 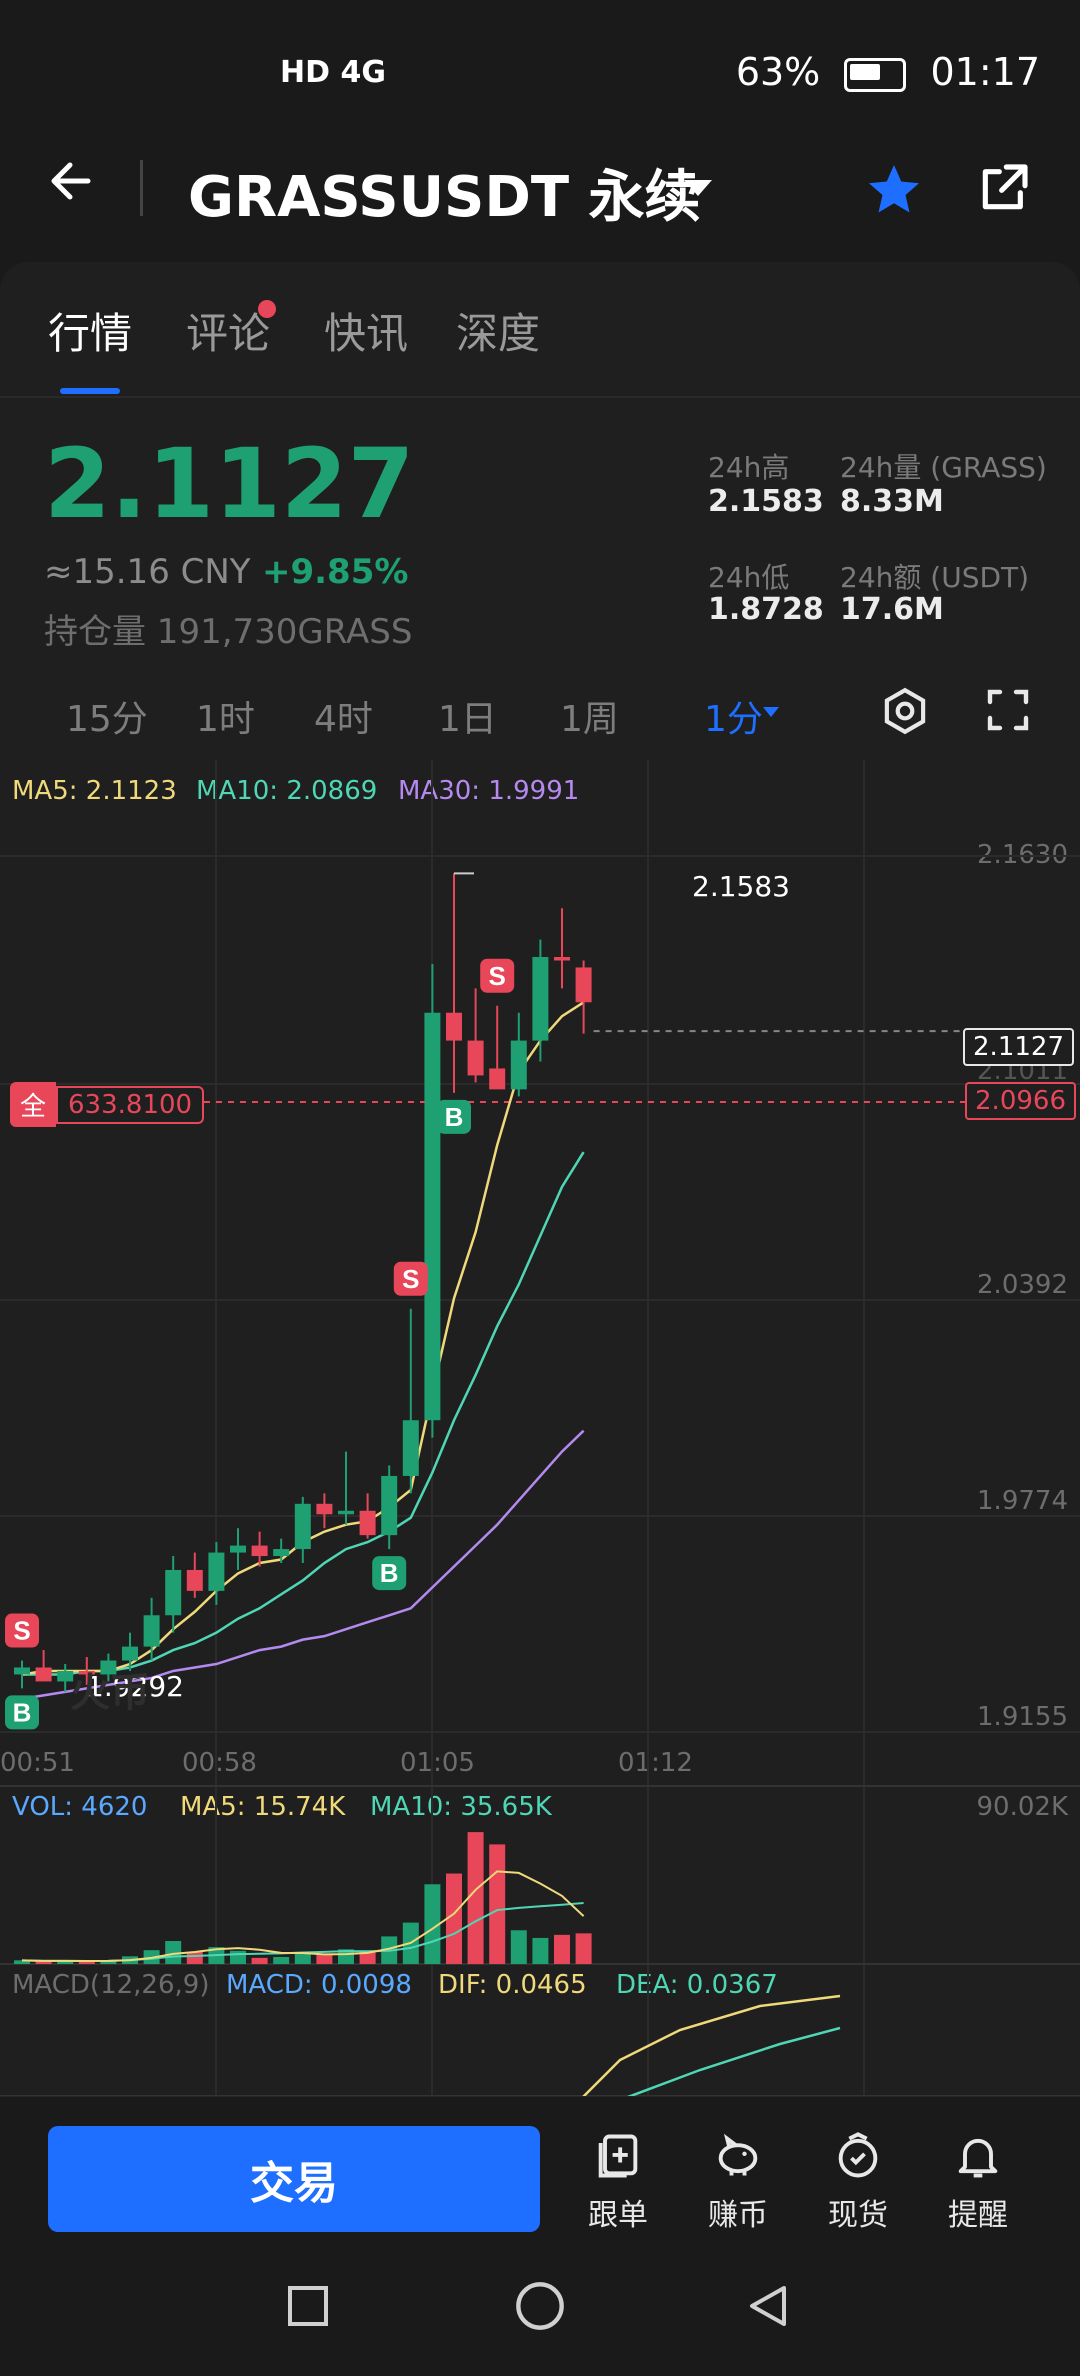 I want to click on position-side: 全, so click(x=33, y=1104).